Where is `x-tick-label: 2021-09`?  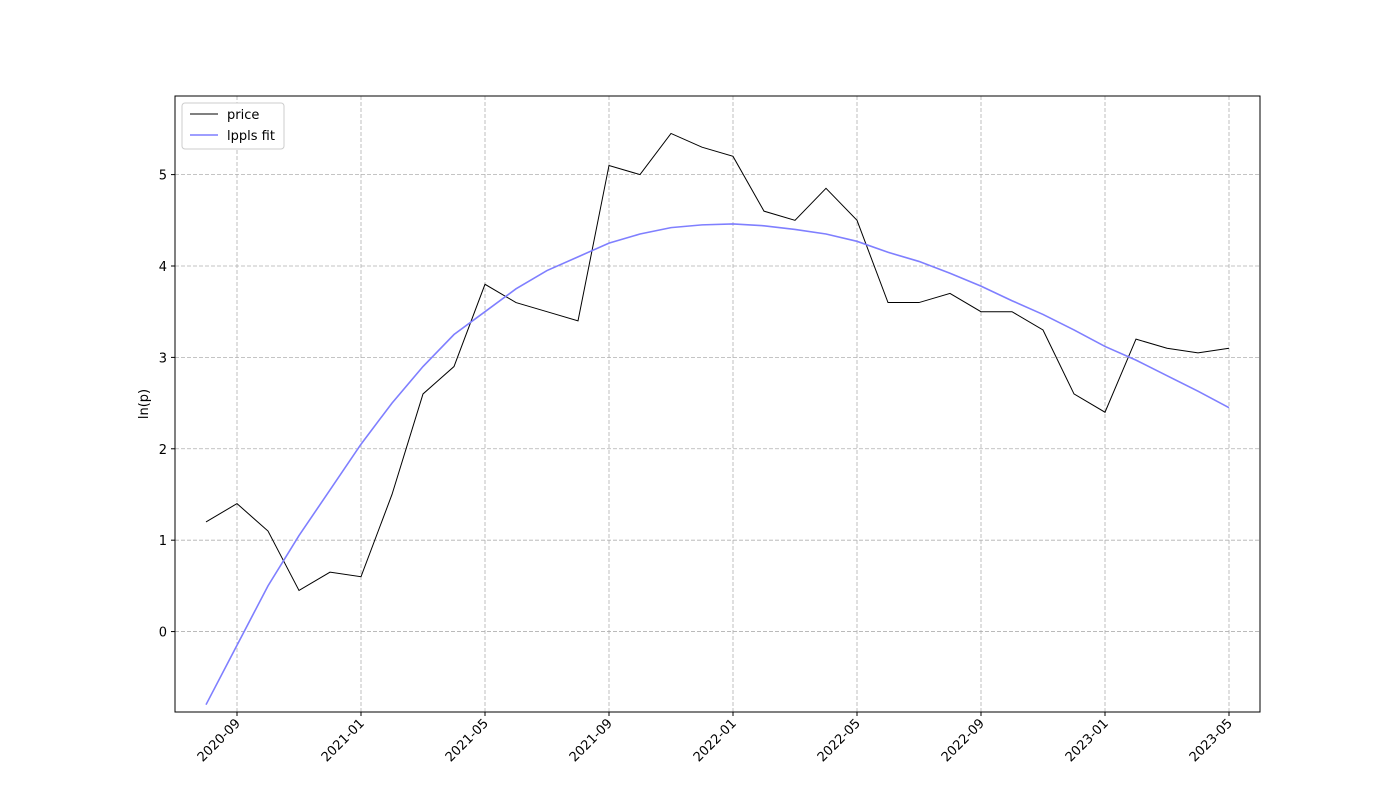 x-tick-label: 2021-09 is located at coordinates (591, 740).